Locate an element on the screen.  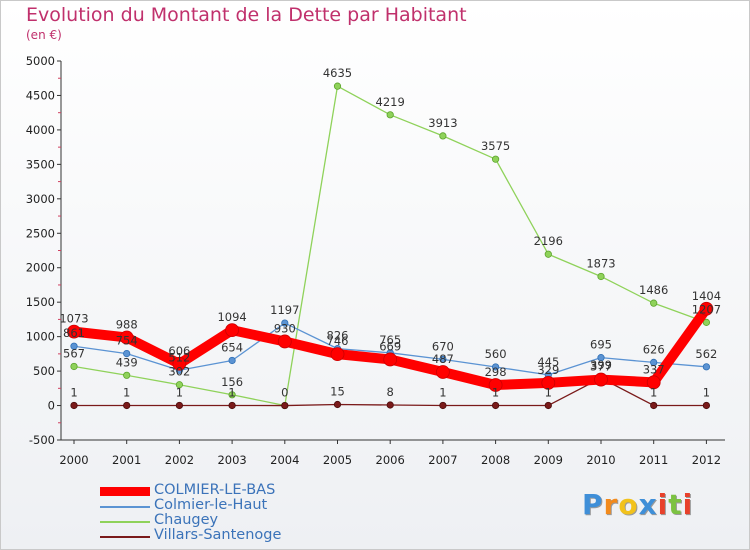
data-label: 8 is located at coordinates (390, 392).